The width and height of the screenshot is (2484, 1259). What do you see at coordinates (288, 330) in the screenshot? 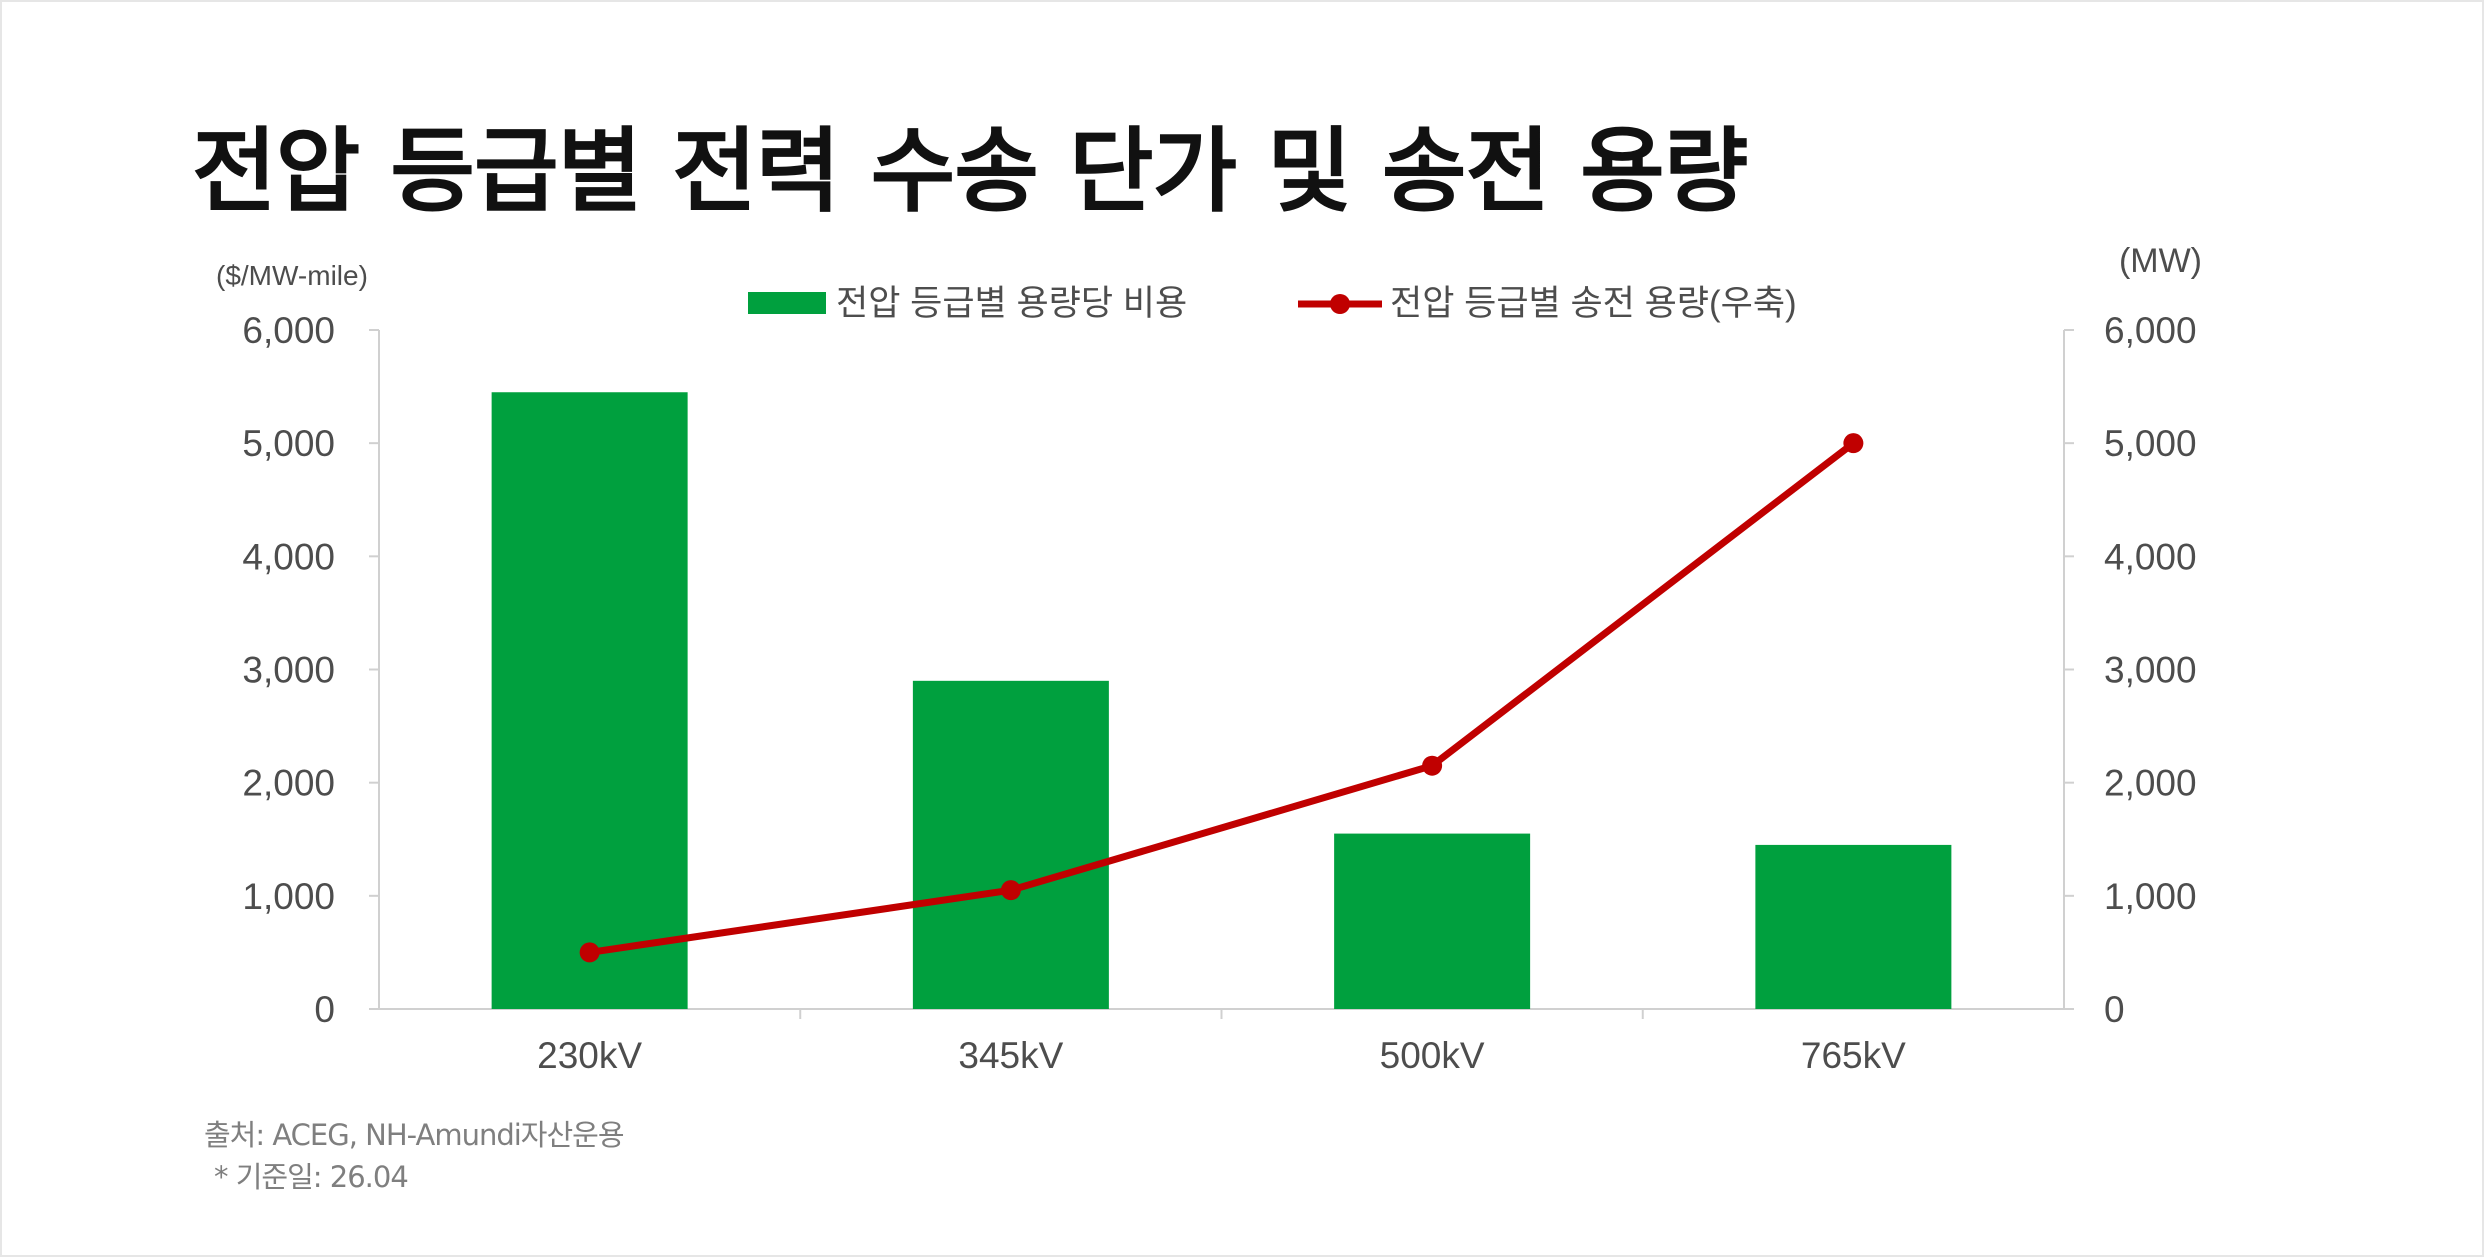
I see `y-tick-label: 6,000` at bounding box center [288, 330].